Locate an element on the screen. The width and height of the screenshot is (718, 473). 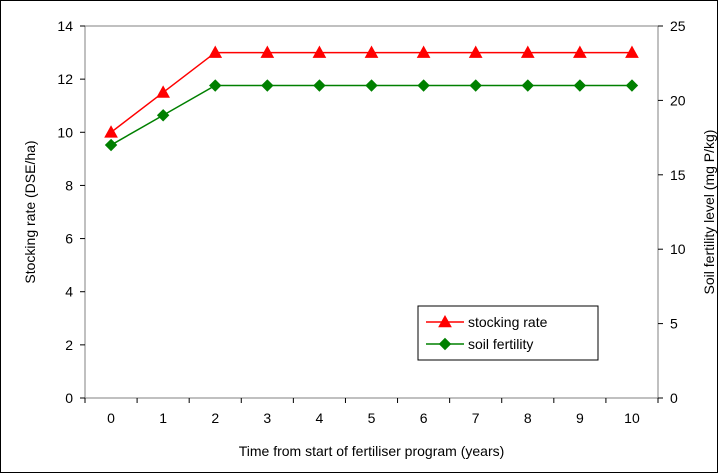
right-tick-label: 25 is located at coordinates (678, 26).